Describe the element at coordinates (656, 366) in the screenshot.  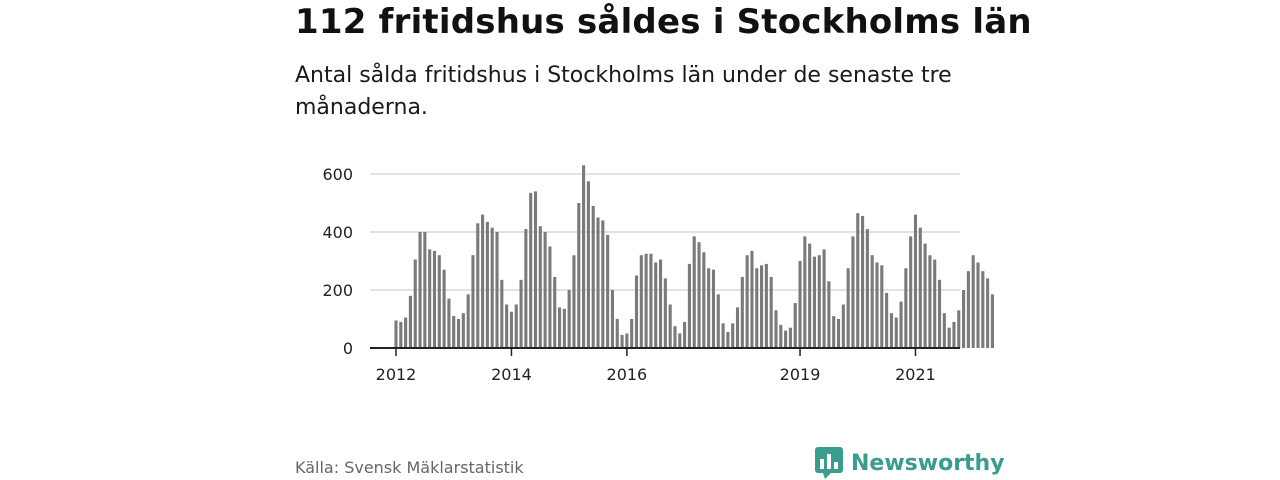
I see `x-axis-ticks: 201220142016201920212023` at that location.